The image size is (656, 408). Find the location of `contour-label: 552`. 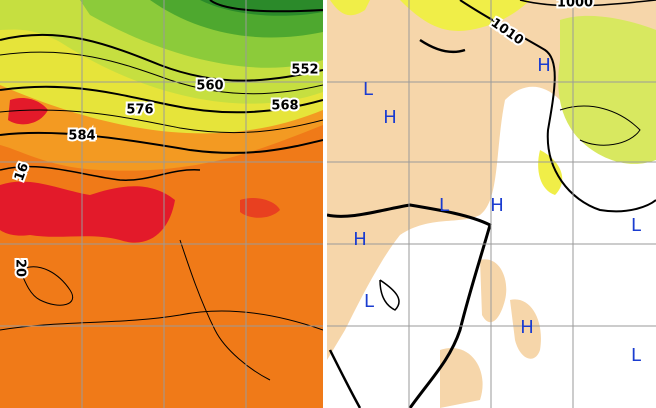

contour-label: 552 is located at coordinates (304, 70).